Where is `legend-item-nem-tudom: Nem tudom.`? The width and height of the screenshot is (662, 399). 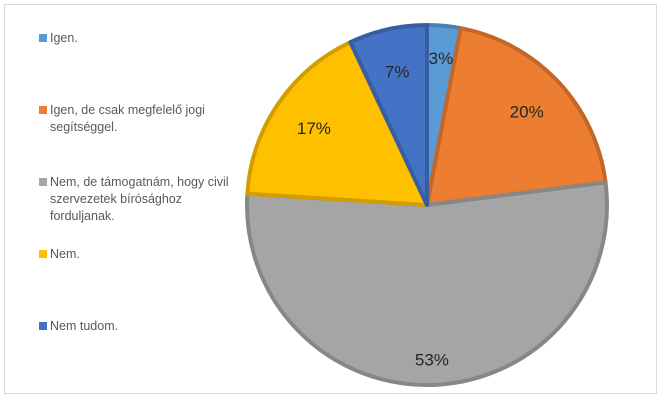
legend-item-nem-tudom: Nem tudom. is located at coordinates (149, 326).